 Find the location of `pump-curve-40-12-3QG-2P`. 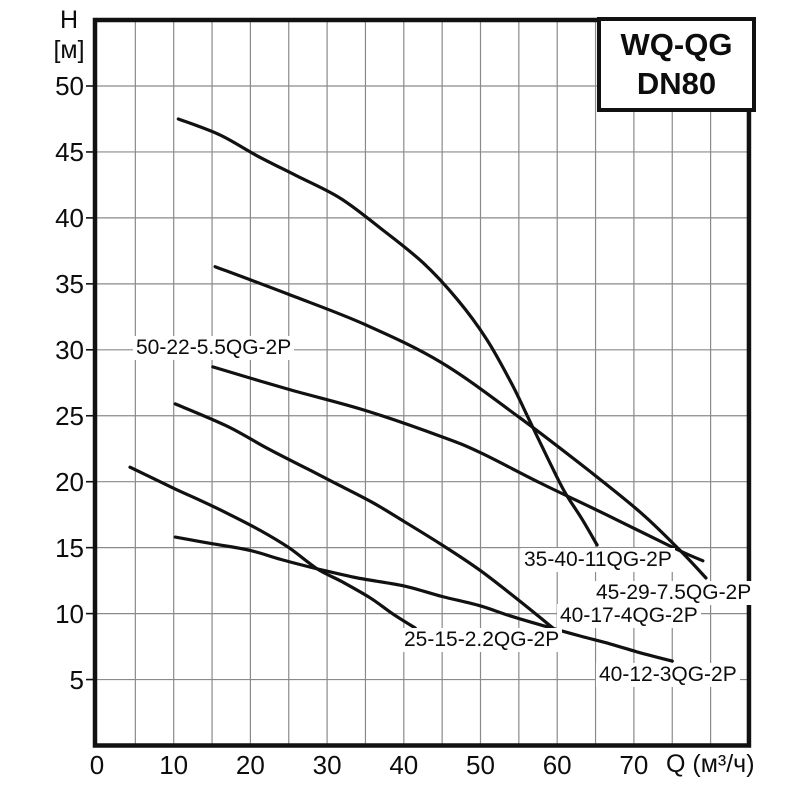

pump-curve-40-12-3QG-2P is located at coordinates (423, 599).